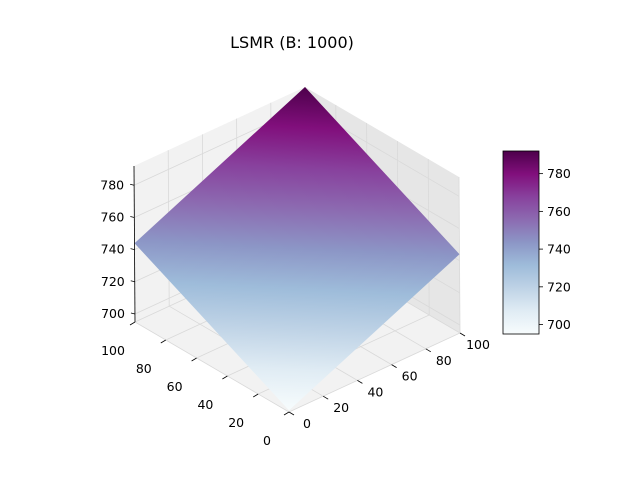 Image resolution: width=640 pixels, height=484 pixels. Describe the element at coordinates (292, 42) in the screenshot. I see `chart-title: LSMR (B: 1000)` at that location.